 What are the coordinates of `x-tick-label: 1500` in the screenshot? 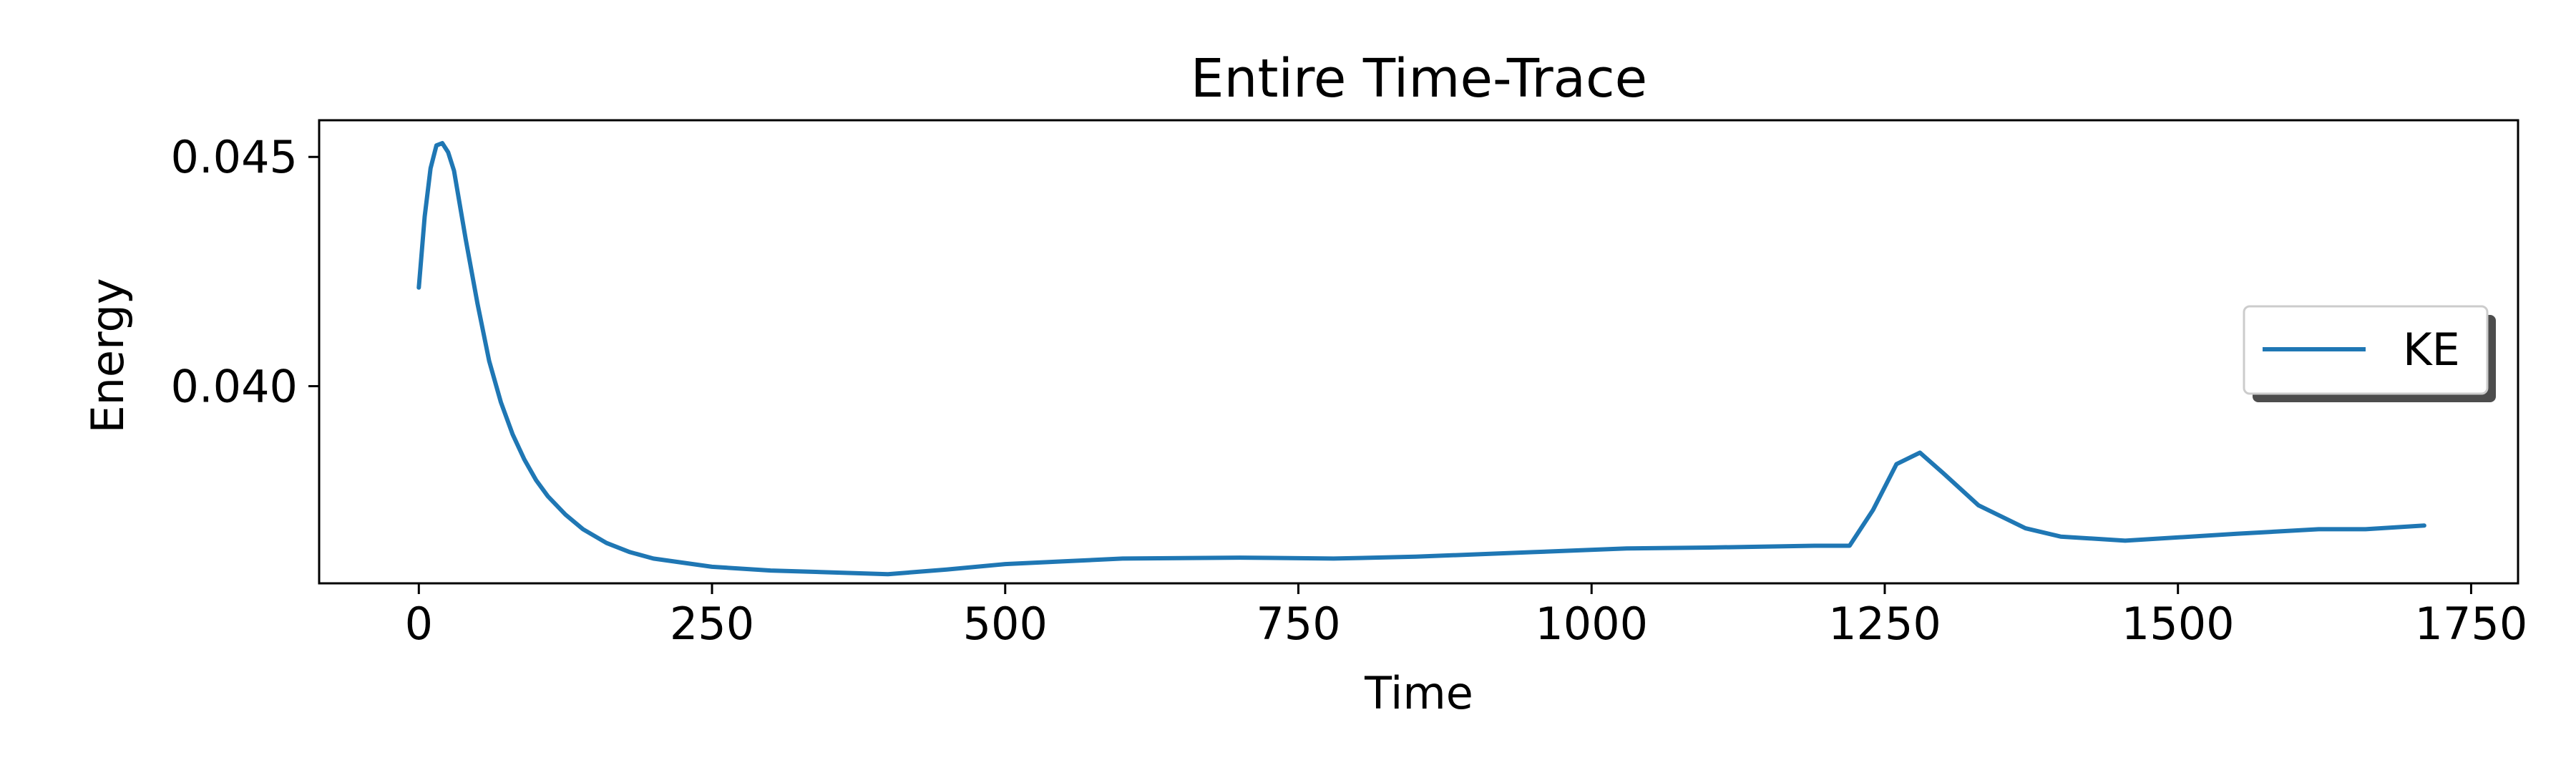 It's located at (2178, 624).